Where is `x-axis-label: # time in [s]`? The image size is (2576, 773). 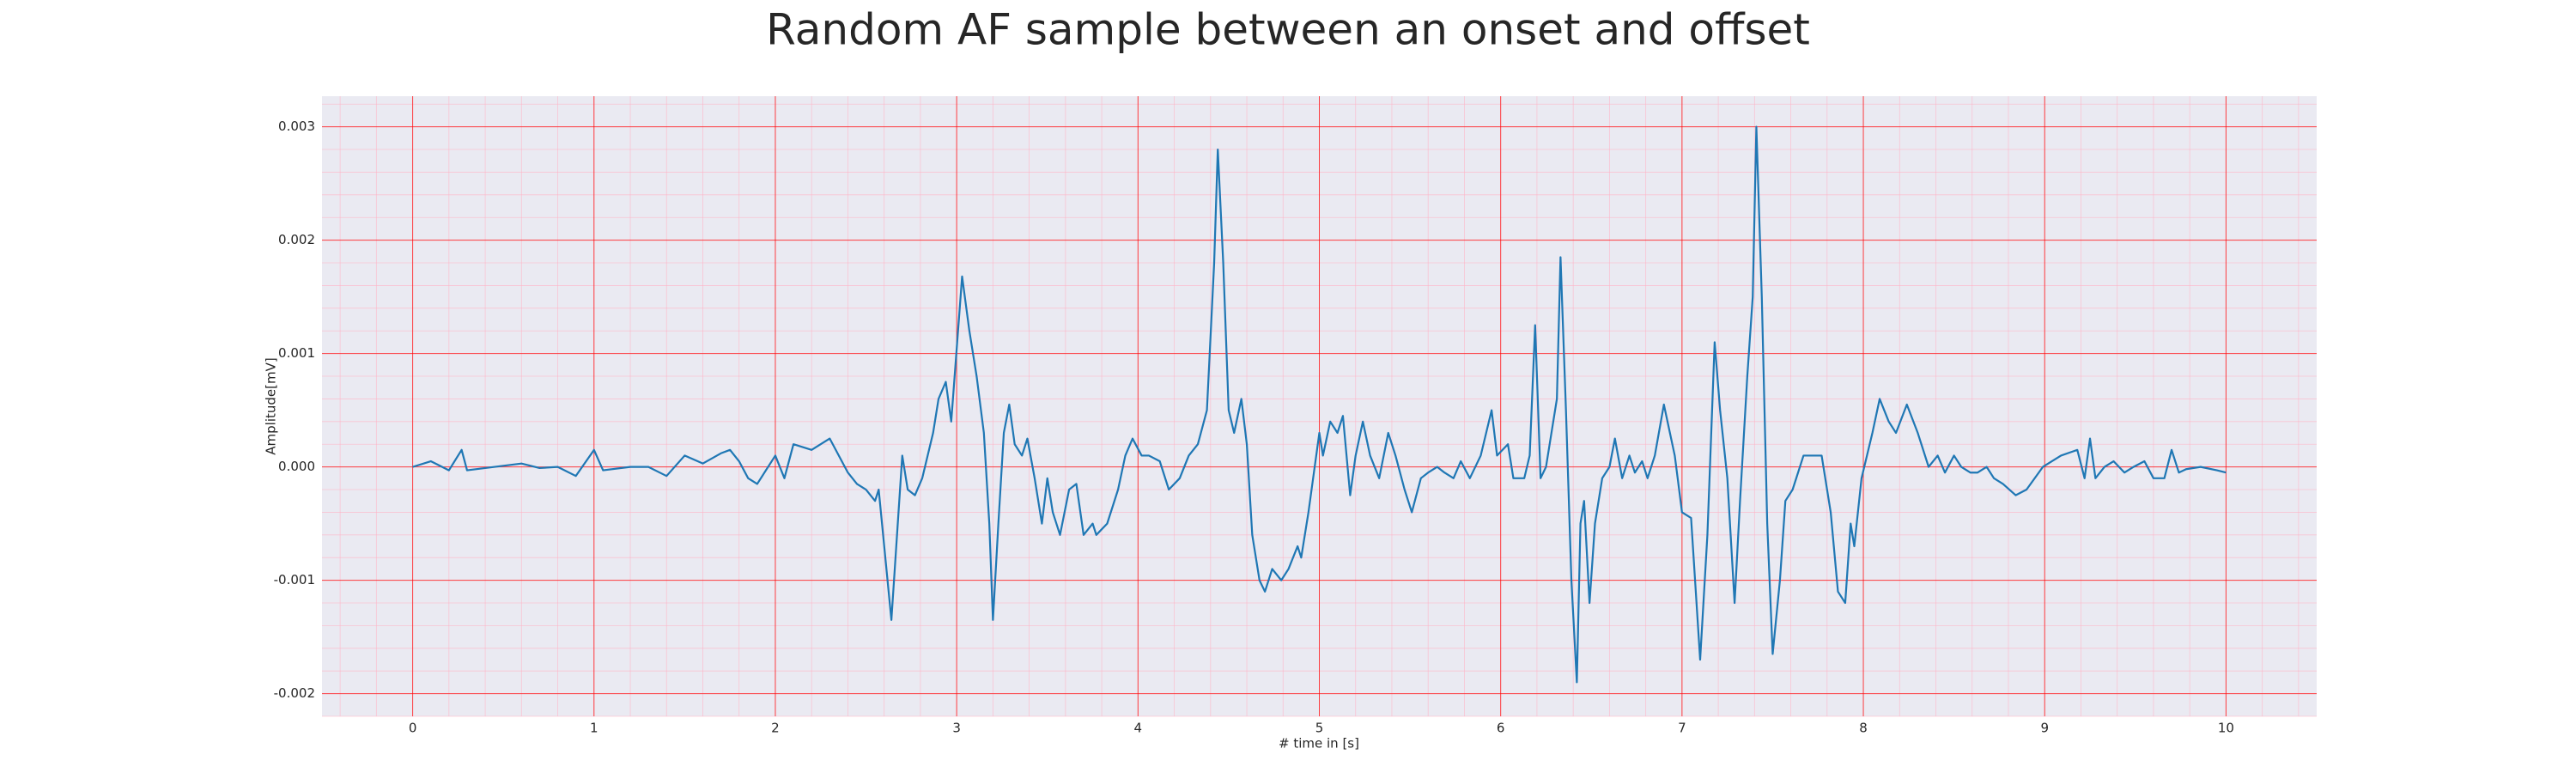 x-axis-label: # time in [s] is located at coordinates (1319, 744).